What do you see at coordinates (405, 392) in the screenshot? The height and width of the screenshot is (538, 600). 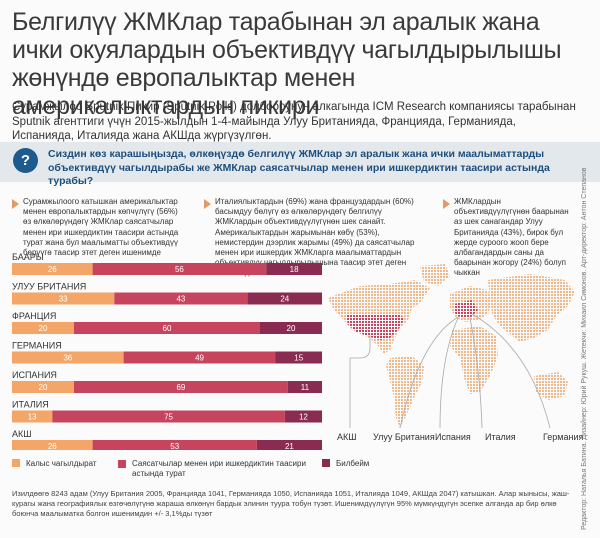 I see `south-america-shape` at bounding box center [405, 392].